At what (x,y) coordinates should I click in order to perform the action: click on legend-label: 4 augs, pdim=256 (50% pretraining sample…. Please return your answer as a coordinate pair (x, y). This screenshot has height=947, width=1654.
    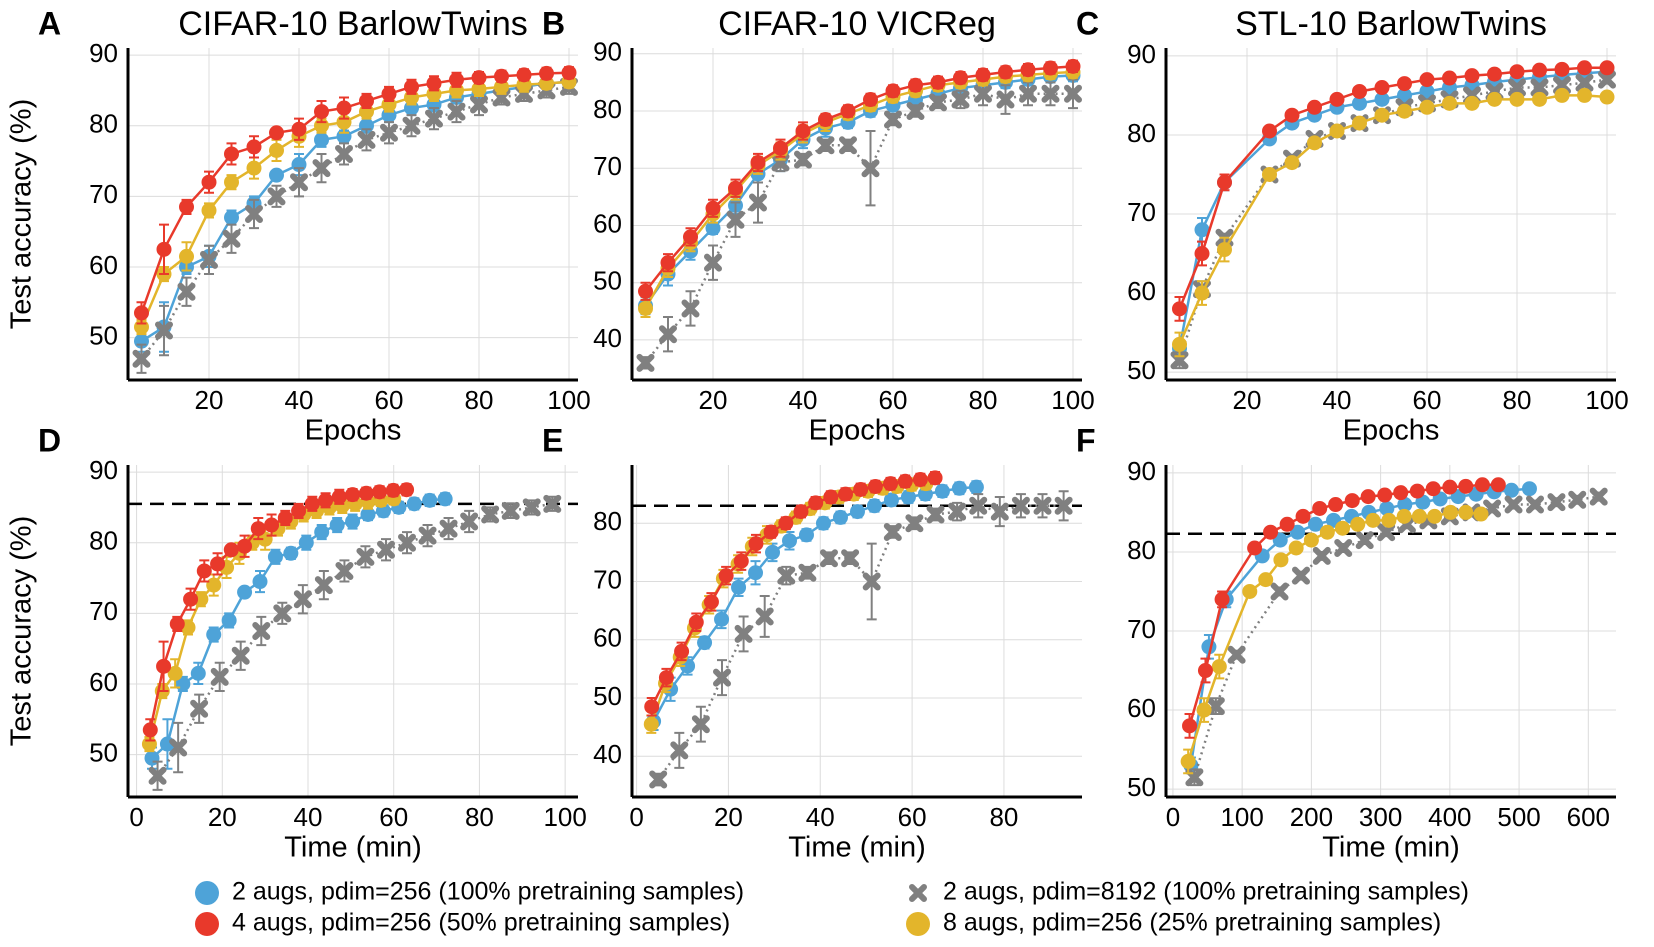
    Looking at the image, I should click on (481, 923).